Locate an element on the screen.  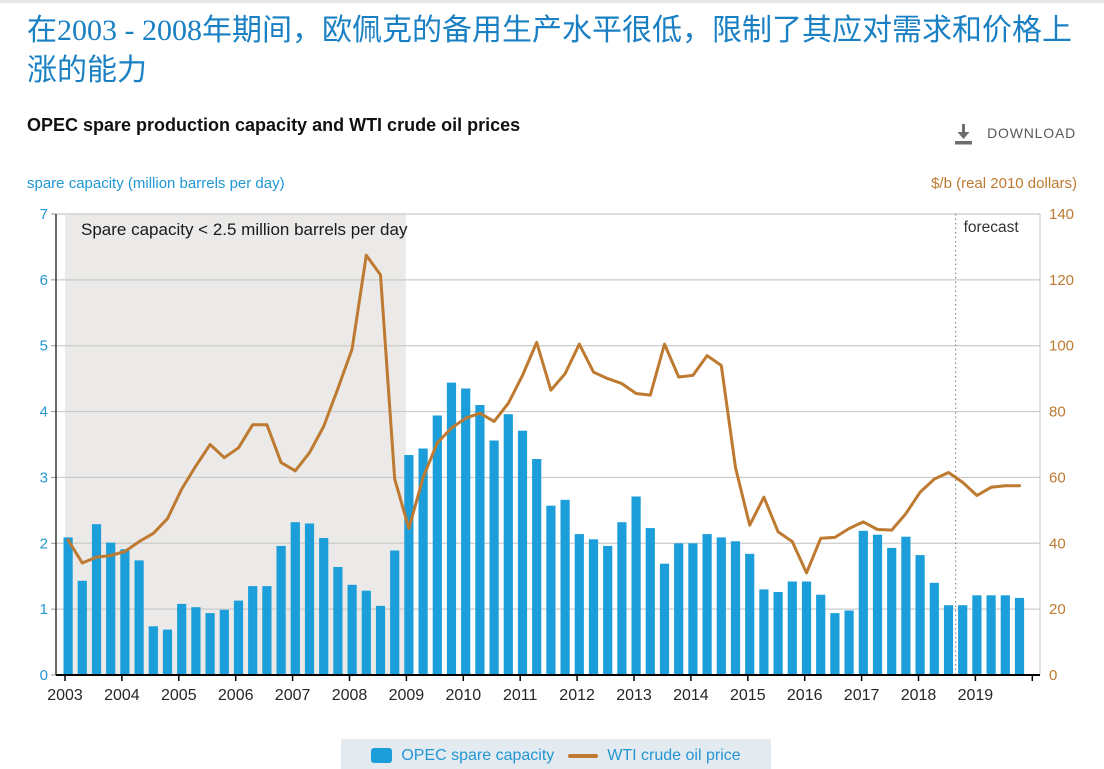
right-axis-tick: 140 is located at coordinates (1061, 214).